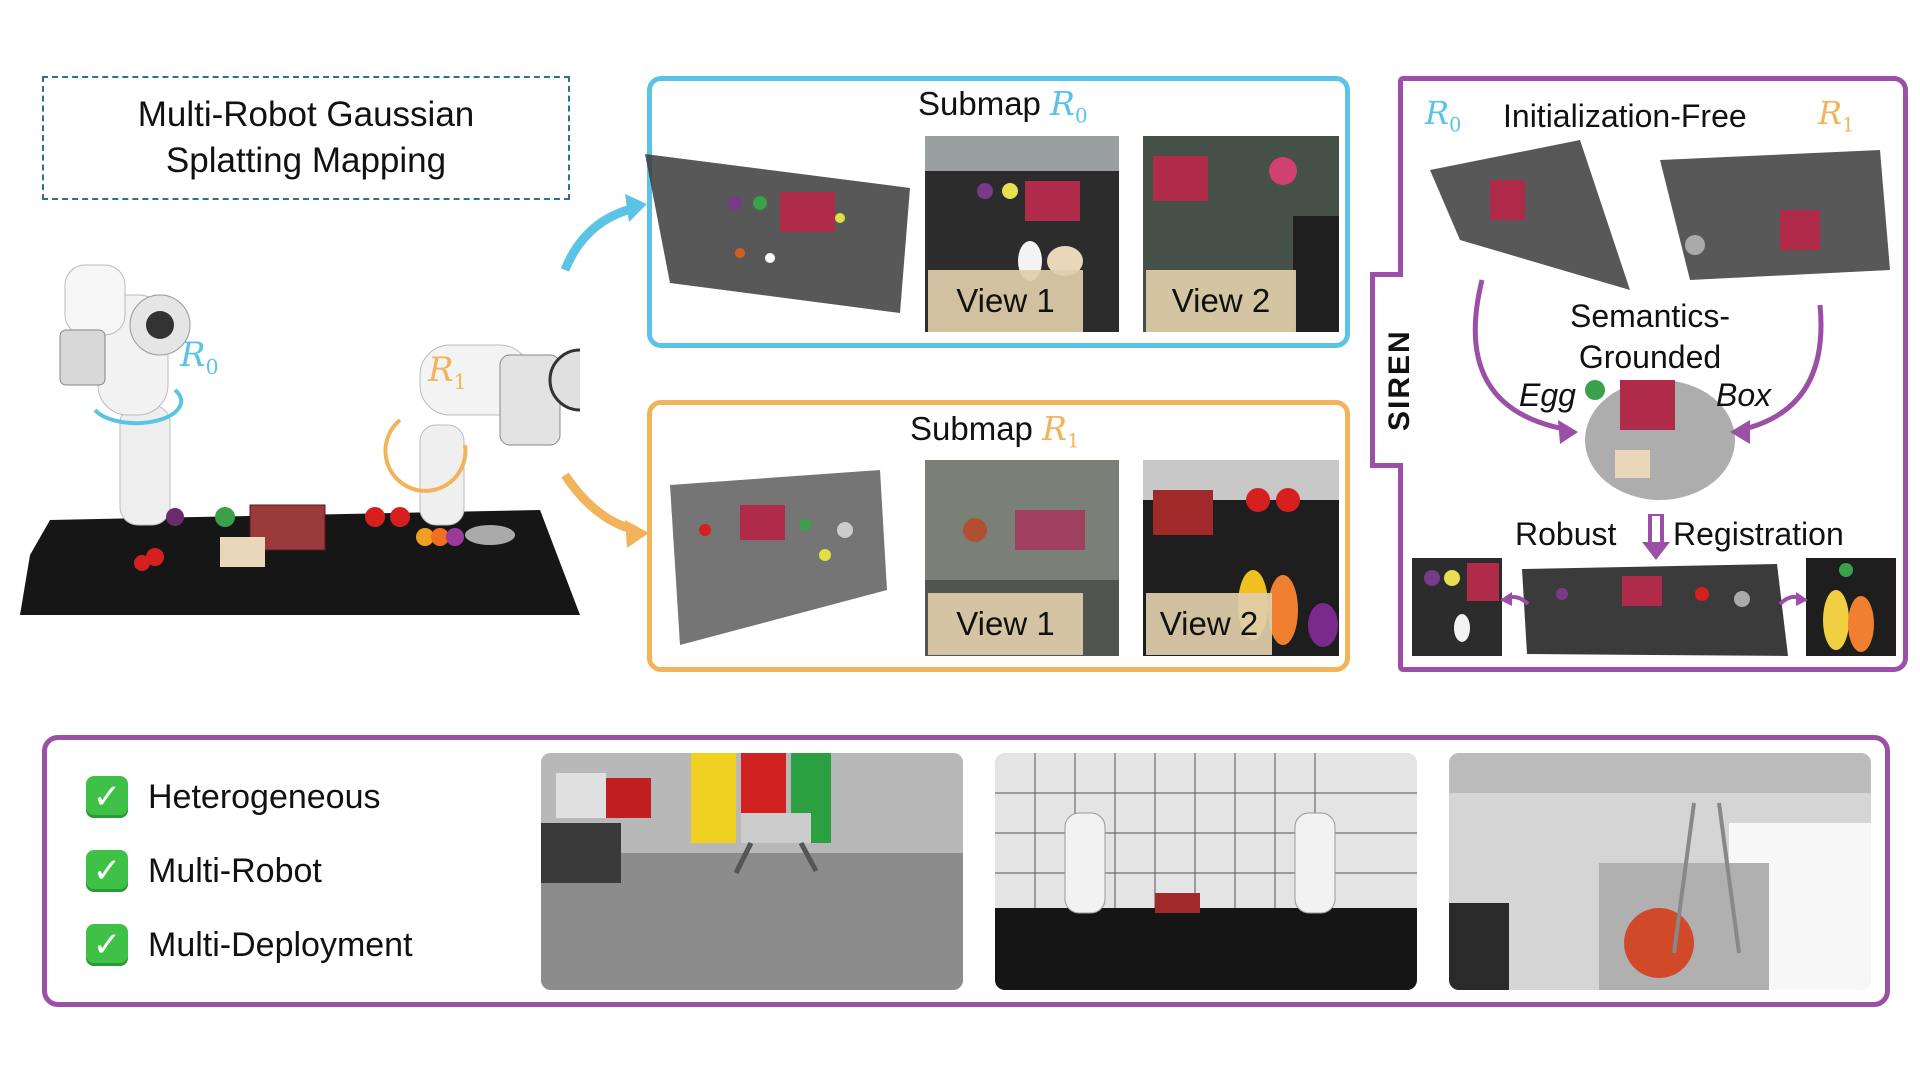 The image size is (1920, 1080). I want to click on registration-right-image, so click(1851, 607).